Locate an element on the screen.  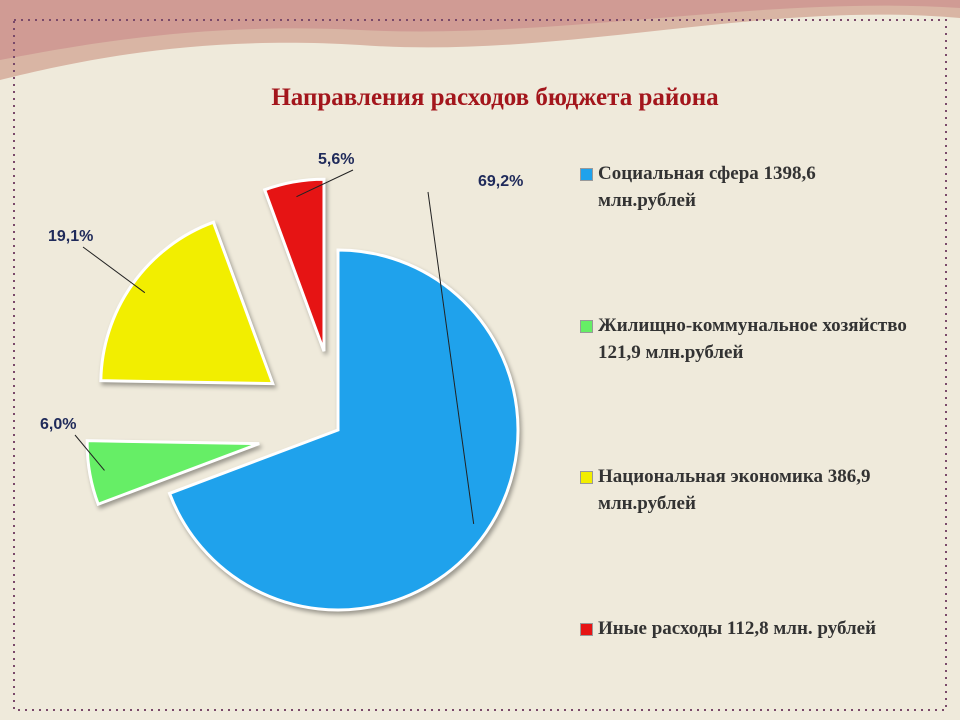
legend-label: Социальная сфера 1398,6 млн.рублей is located at coordinates (707, 187).